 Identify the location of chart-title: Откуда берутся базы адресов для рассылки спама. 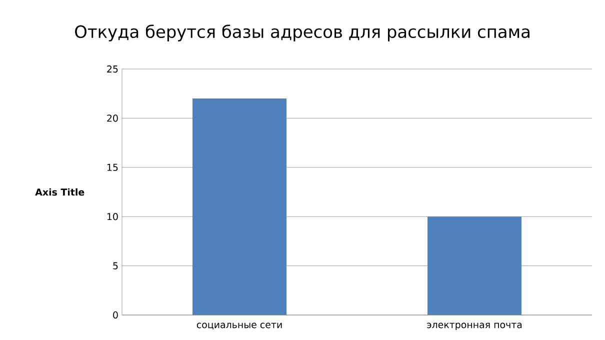
(302, 33).